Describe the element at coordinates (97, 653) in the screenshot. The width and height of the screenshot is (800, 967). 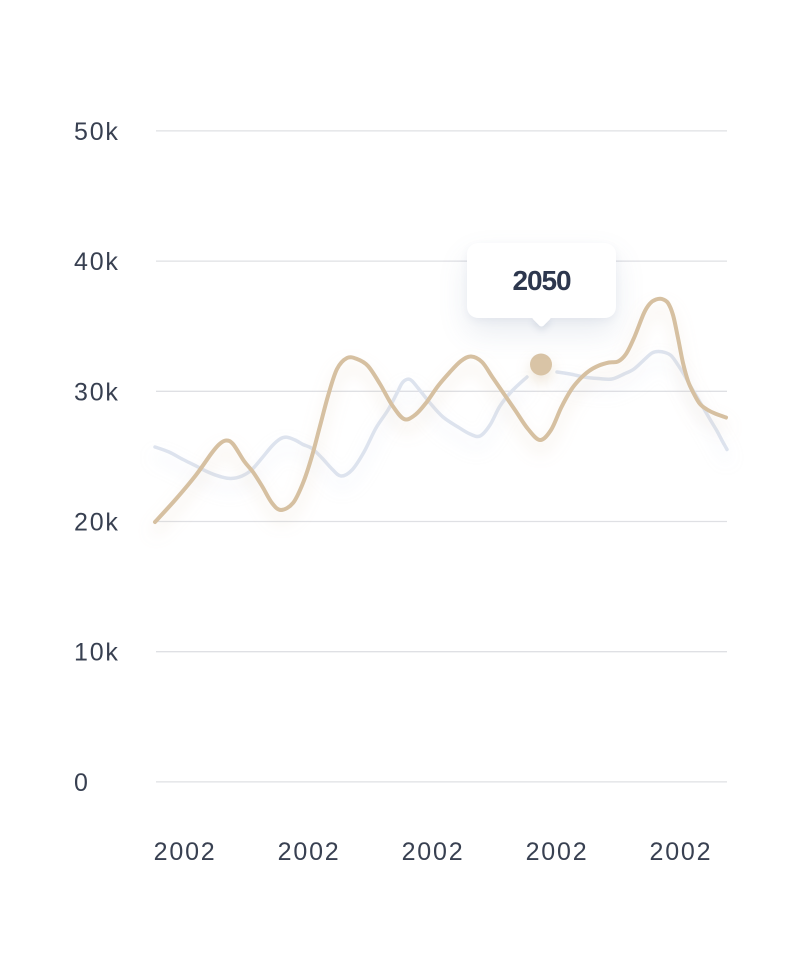
I see `svg-text: 10k` at that location.